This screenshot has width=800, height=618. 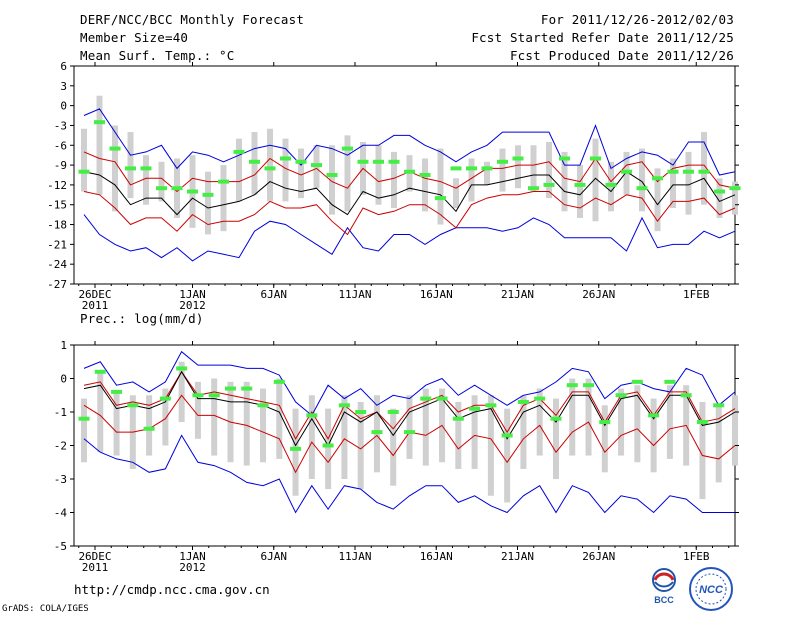 I want to click on temp-y-tick-label: -27, so click(x=57, y=284).